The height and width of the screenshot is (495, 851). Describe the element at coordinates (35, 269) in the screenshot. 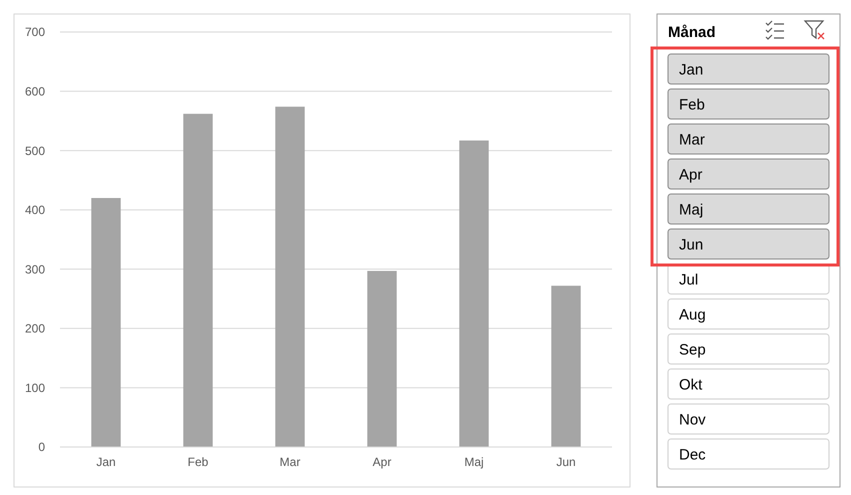

I see `y-tick-label: 300` at that location.